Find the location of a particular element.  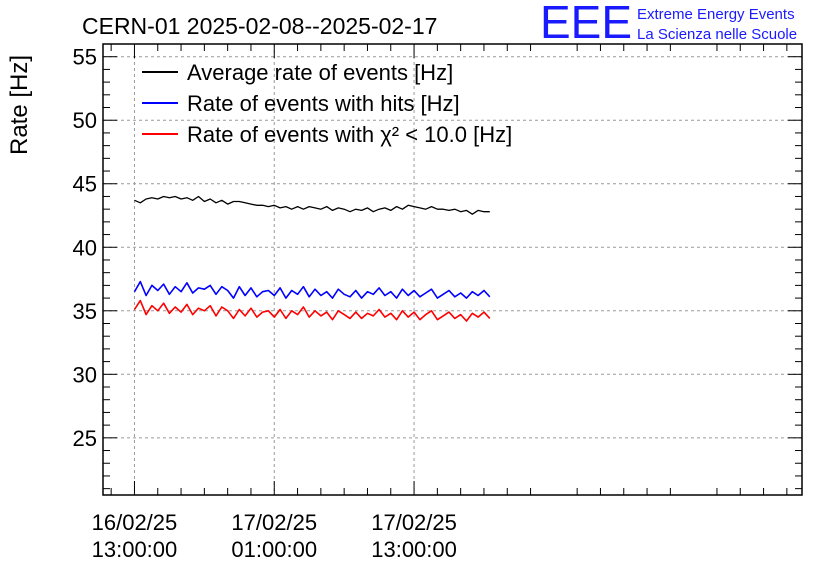

y-axis-label: Rate [Hz] is located at coordinates (19, 105).